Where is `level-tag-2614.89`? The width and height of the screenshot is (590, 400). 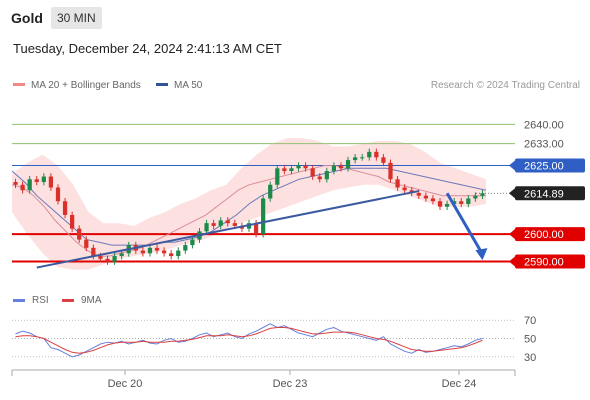
level-tag-2614.89 is located at coordinates (550, 193).